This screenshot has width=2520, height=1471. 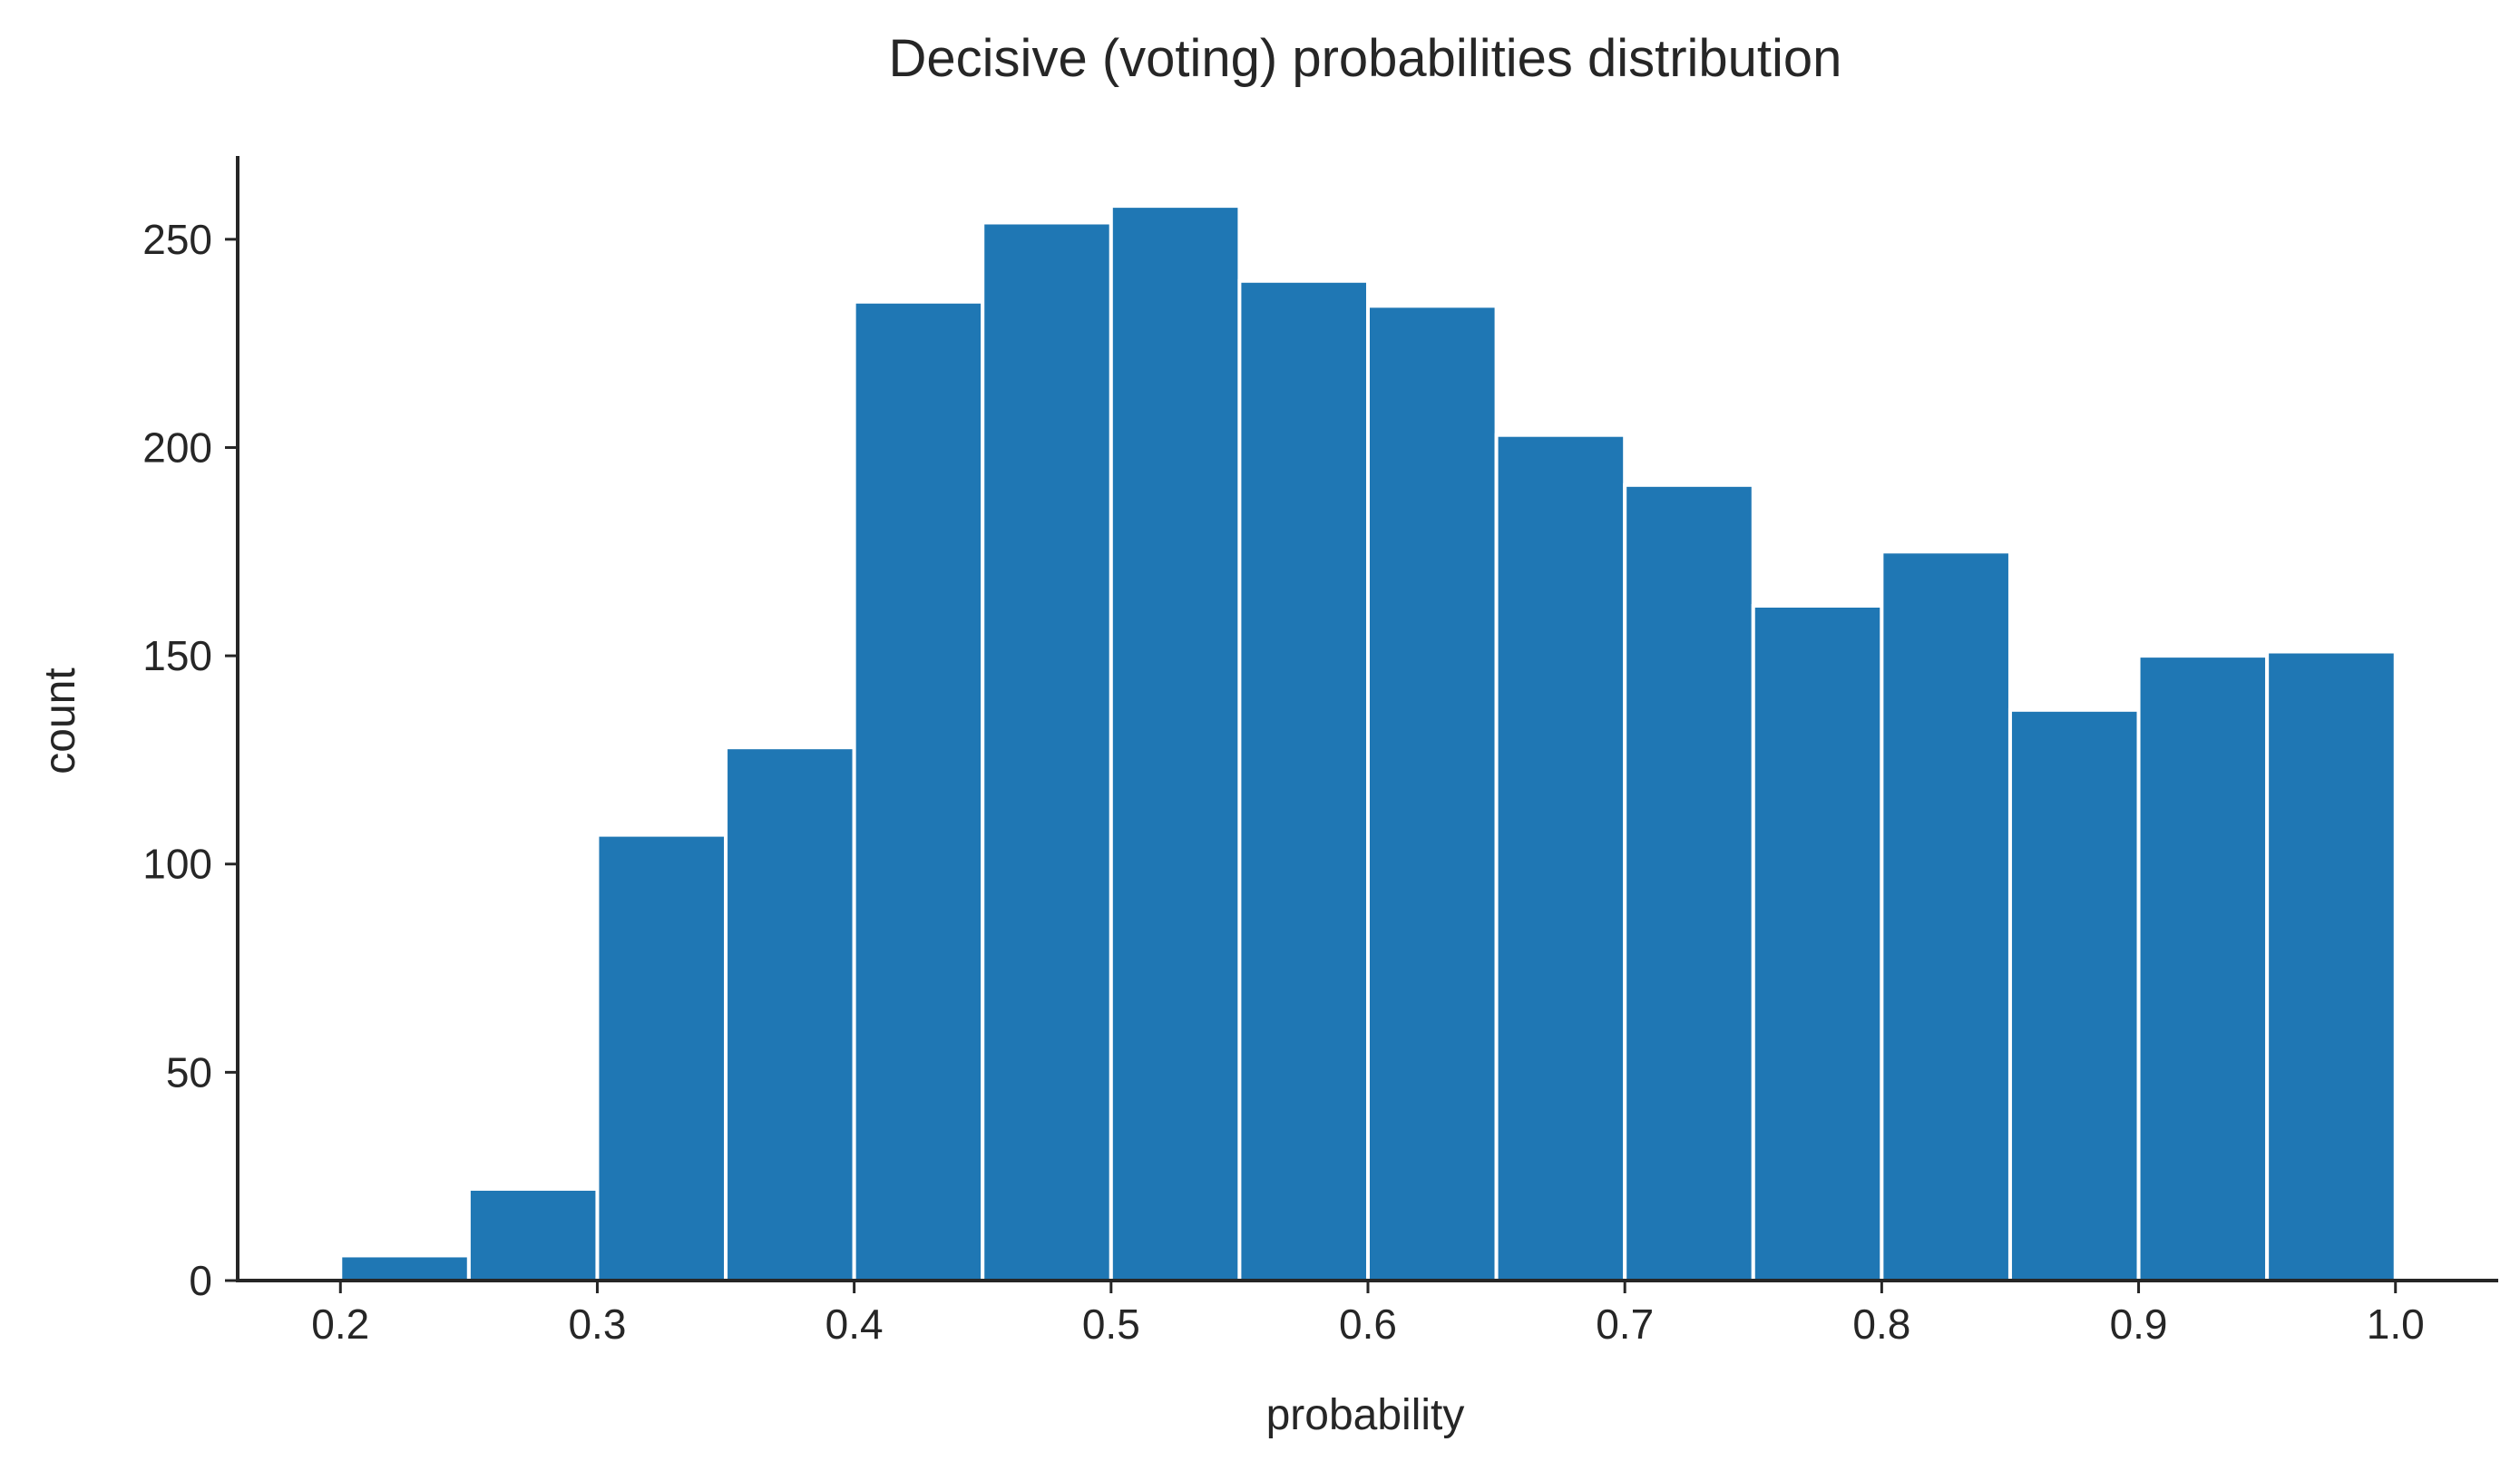 I want to click on y-ticks-group: 0 50 100 150 200 250, so click(x=190, y=760).